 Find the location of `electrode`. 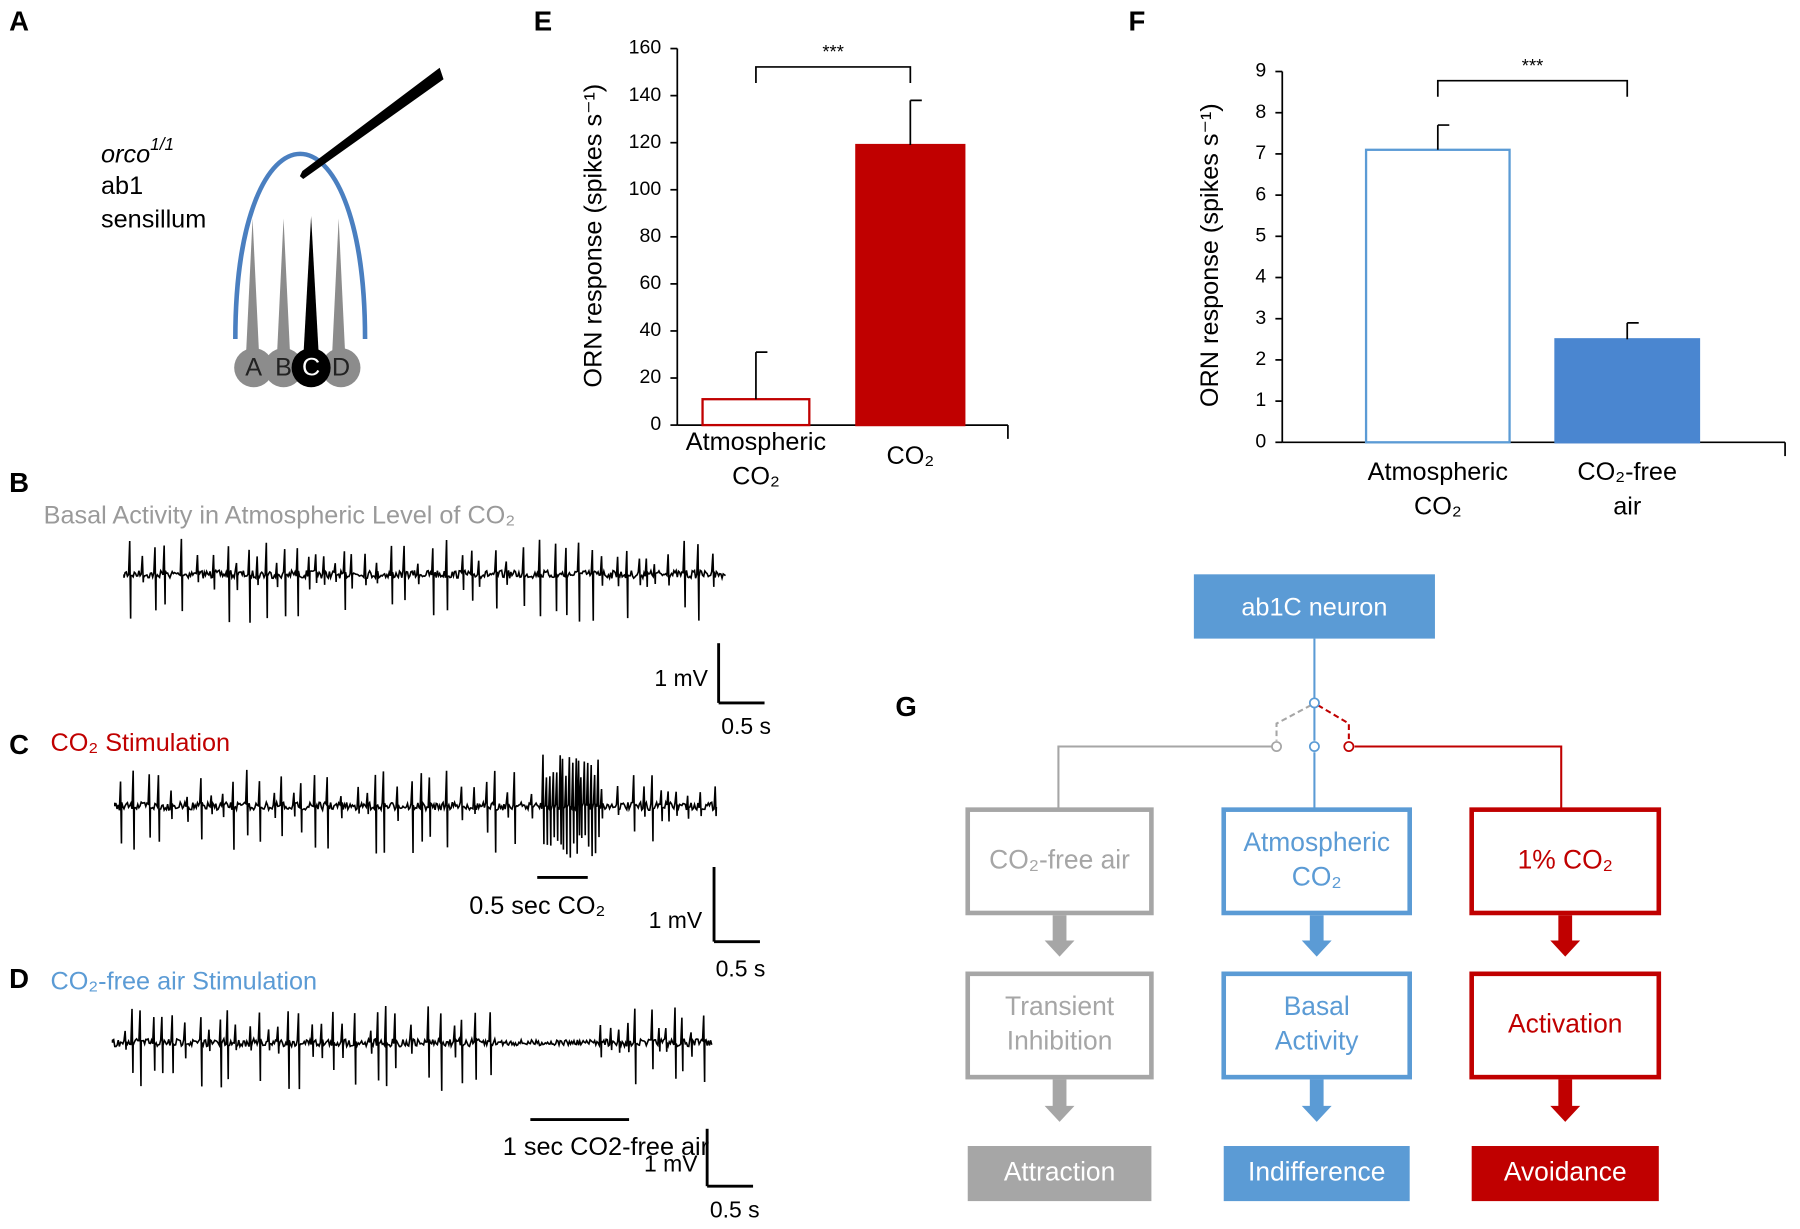

electrode is located at coordinates (371, 123).